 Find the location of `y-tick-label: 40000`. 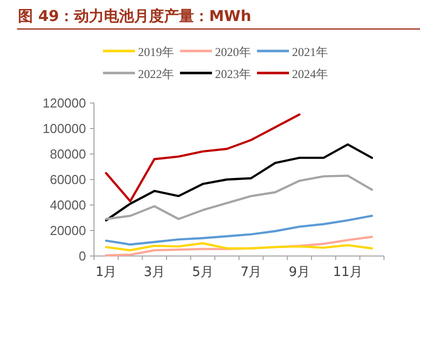

y-tick-label: 40000 is located at coordinates (68, 205).